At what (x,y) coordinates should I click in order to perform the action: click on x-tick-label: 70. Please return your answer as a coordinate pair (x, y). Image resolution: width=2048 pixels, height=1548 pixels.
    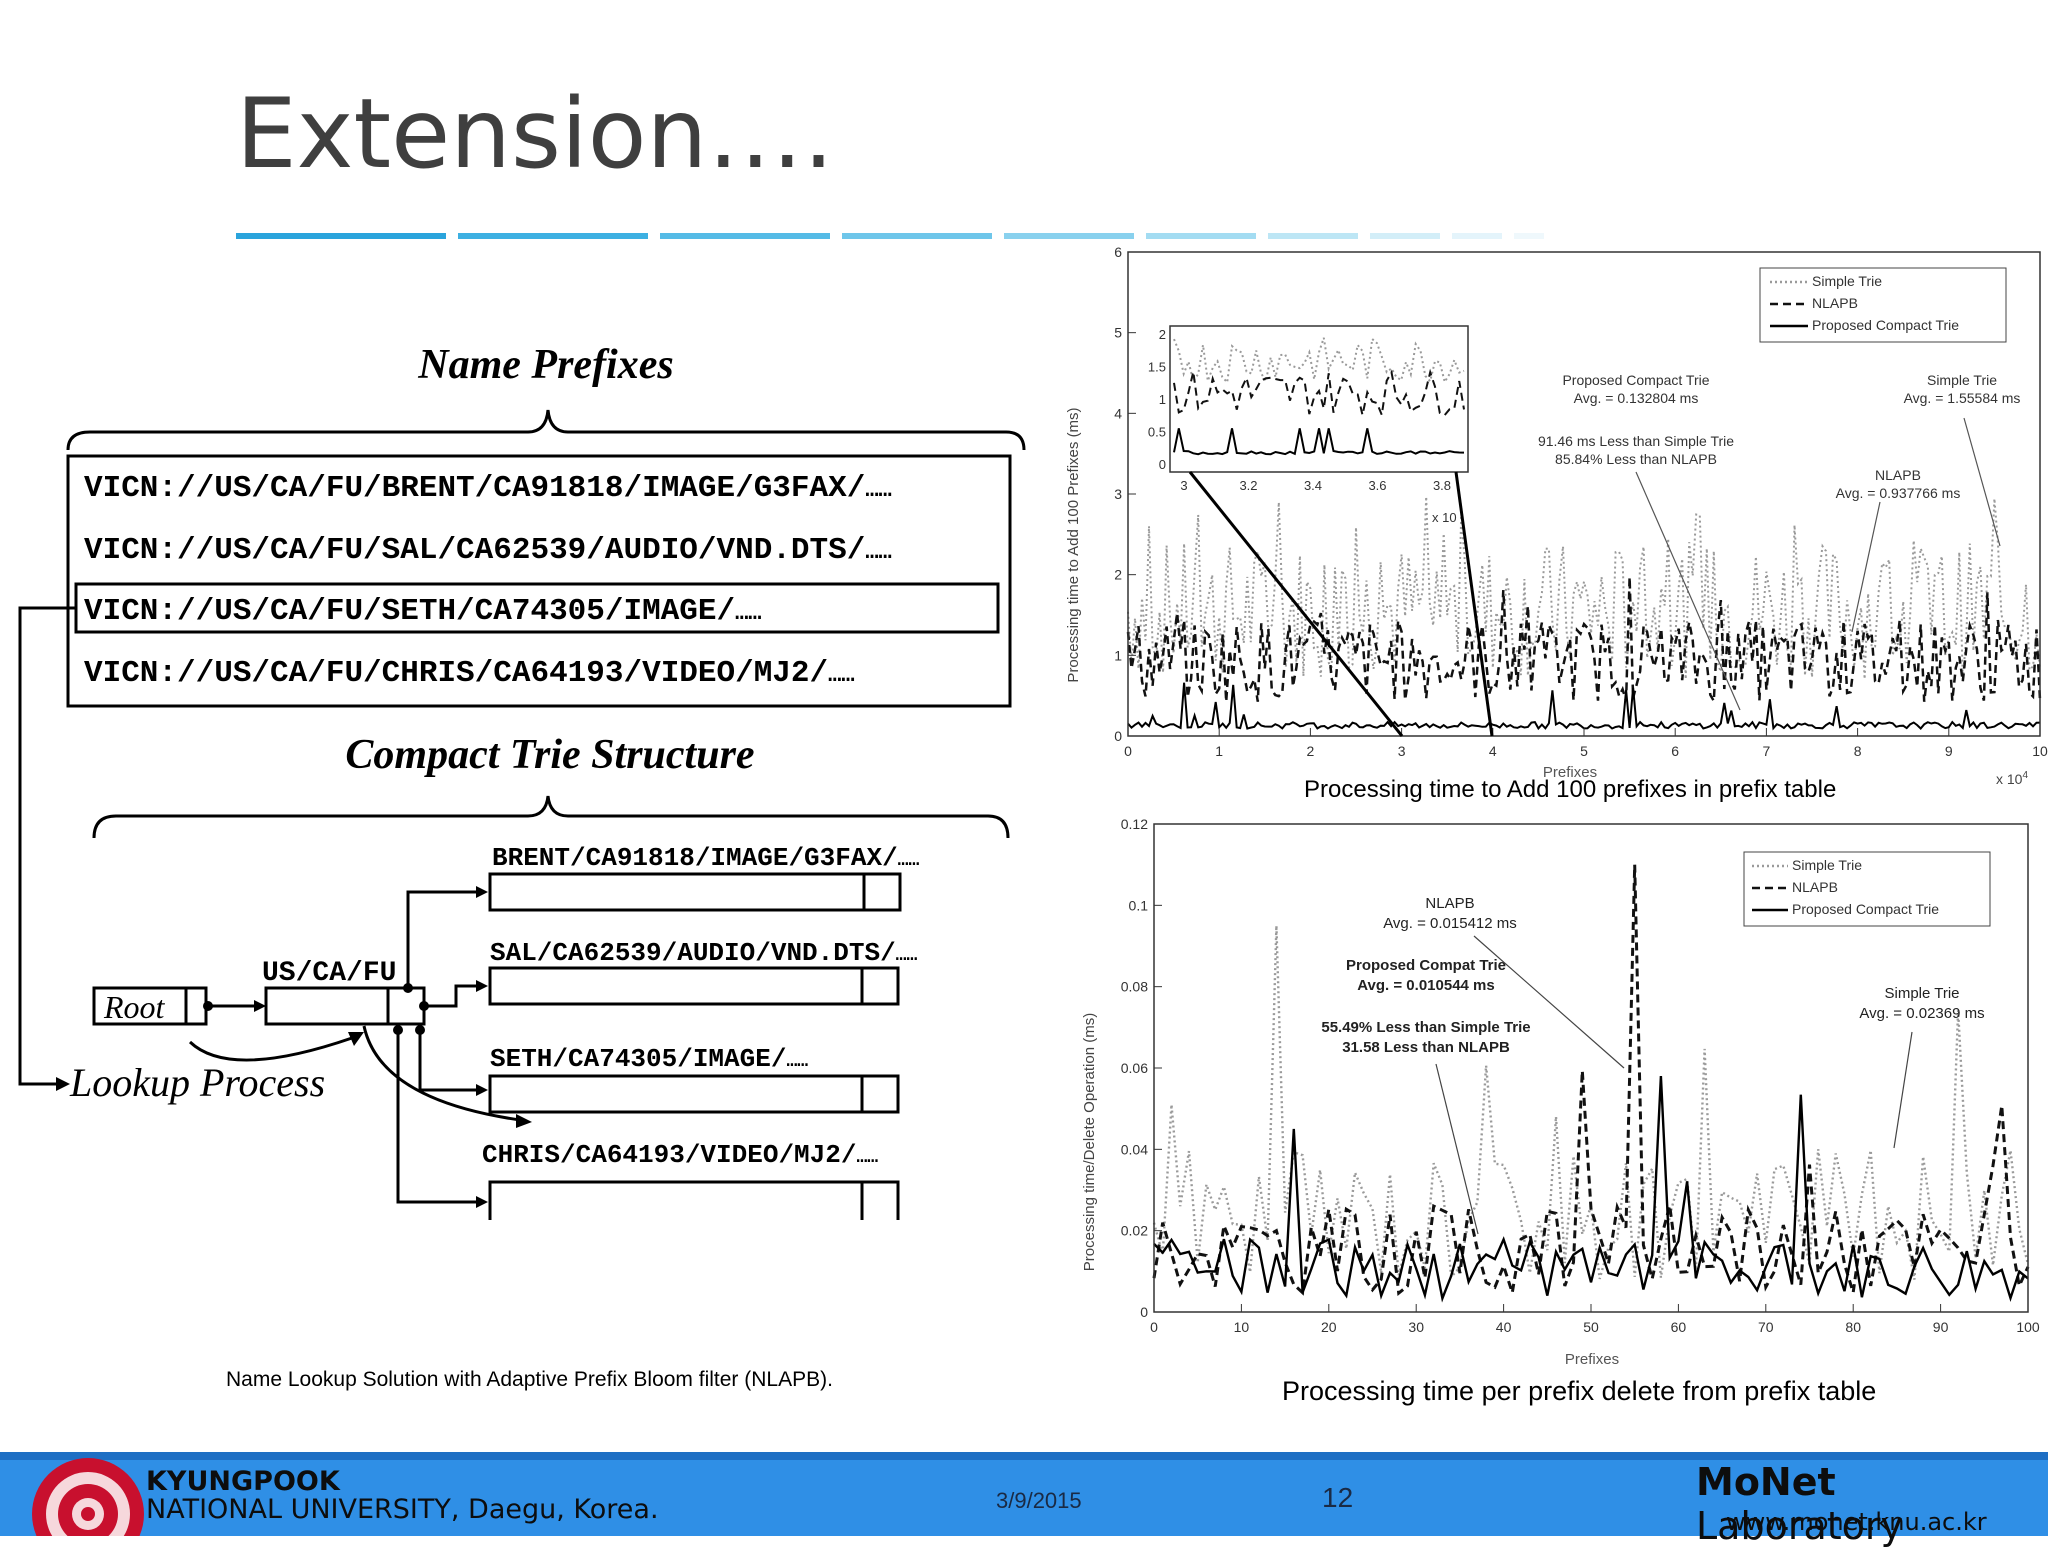
    Looking at the image, I should click on (1766, 1327).